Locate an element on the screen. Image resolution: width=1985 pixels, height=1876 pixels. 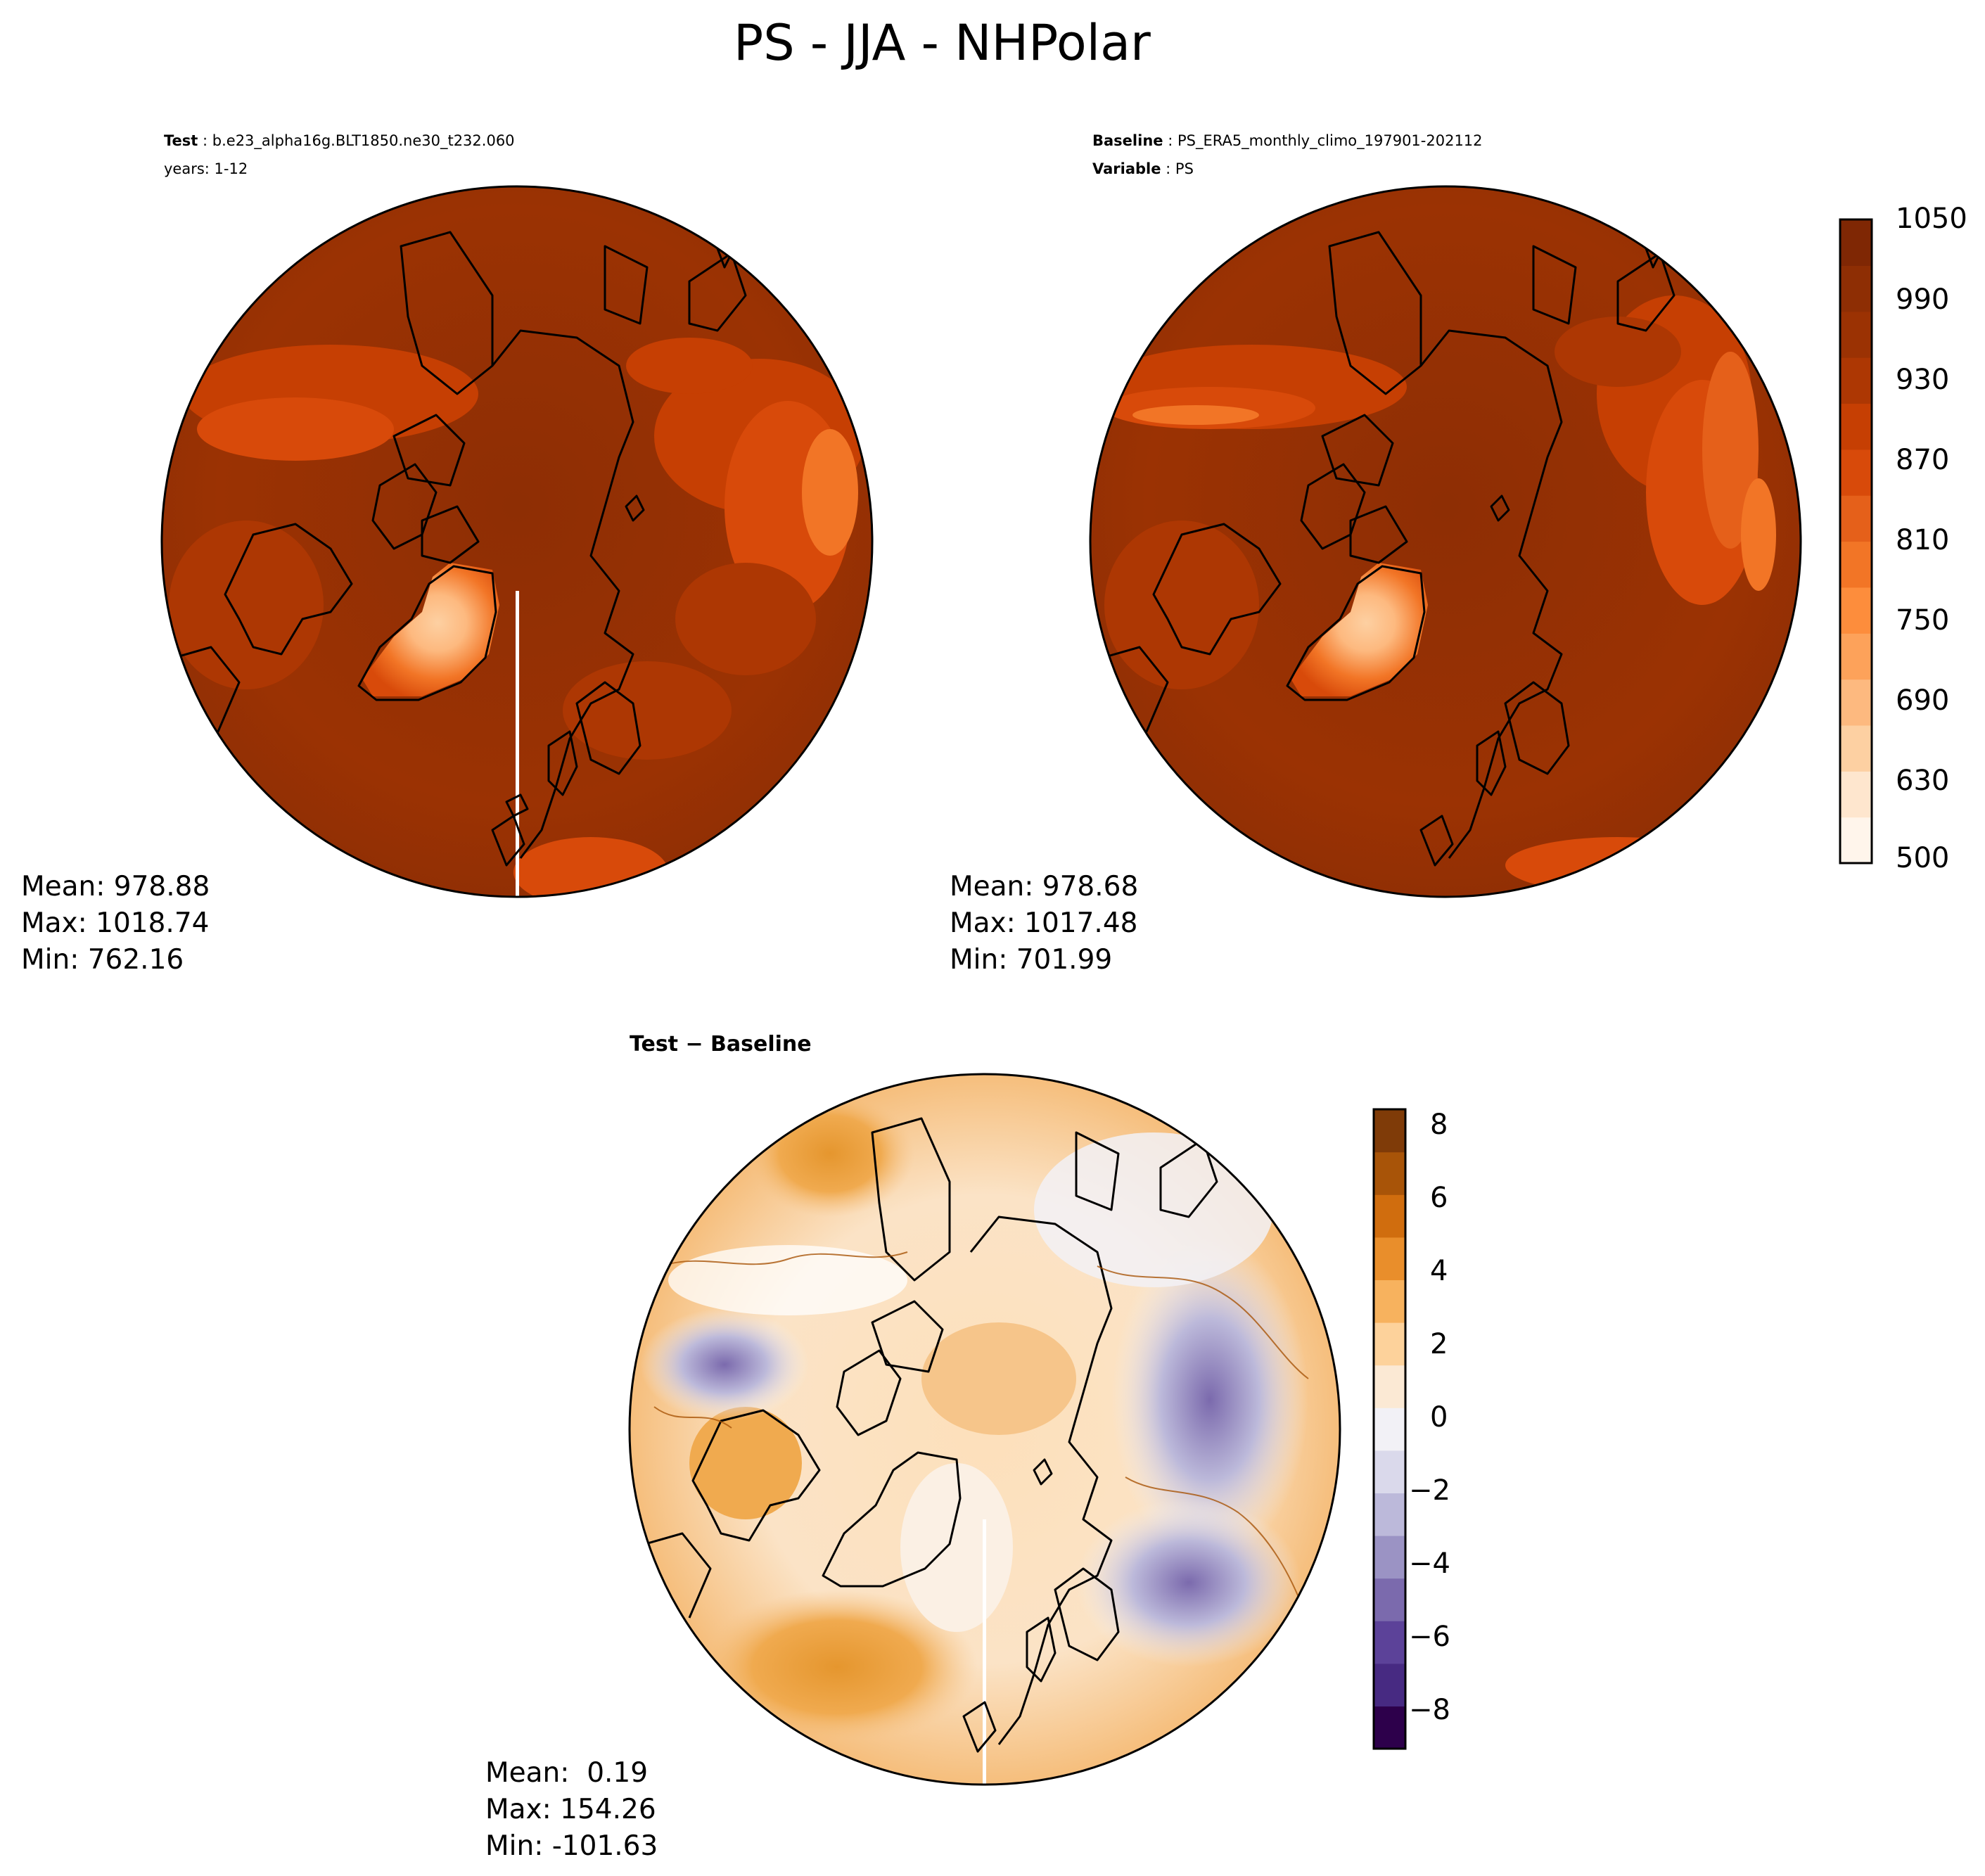
main-cb-tick-500: 500 is located at coordinates (1923, 858).